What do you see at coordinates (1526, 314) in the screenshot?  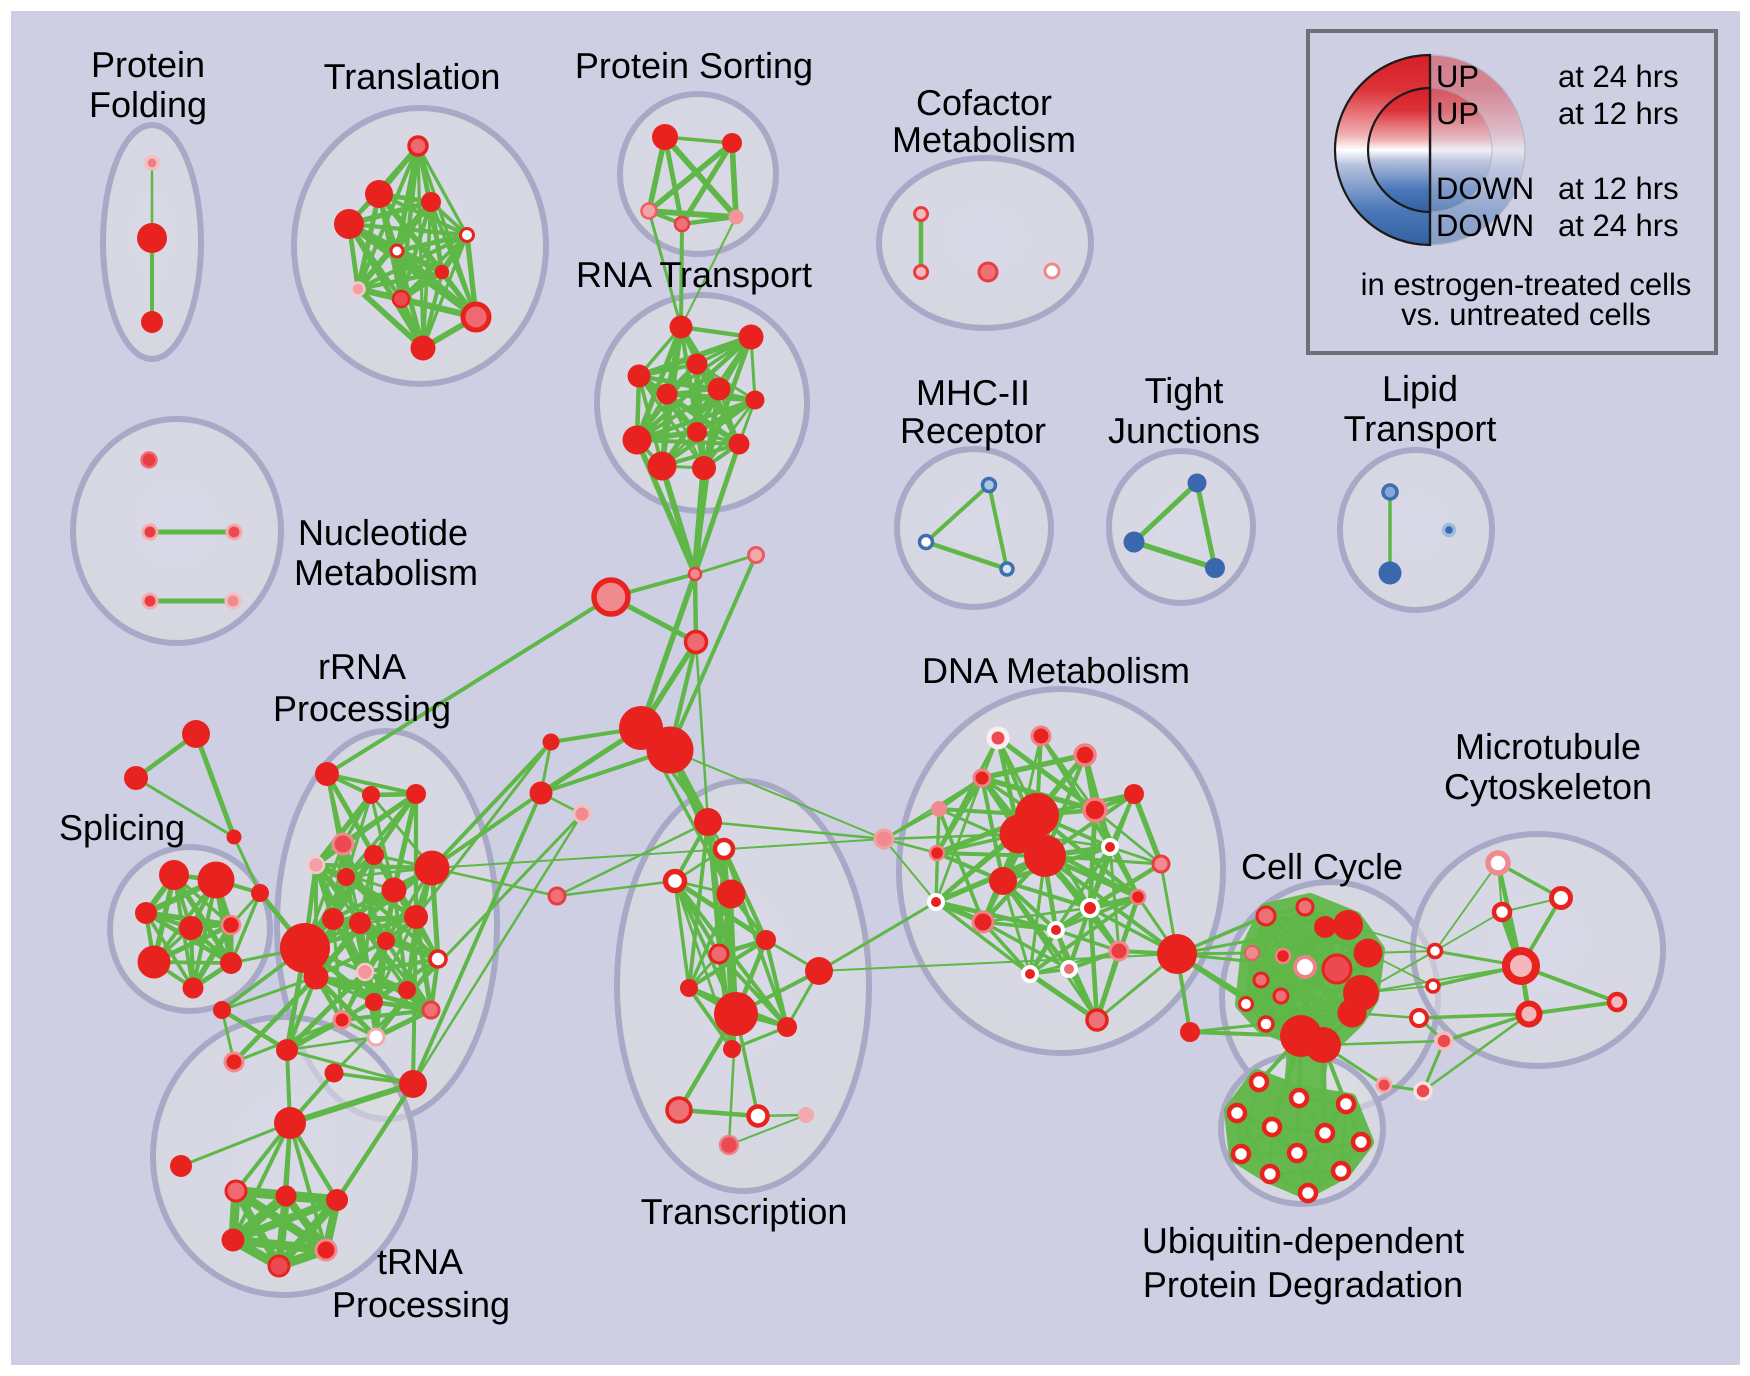 I see `svg-text: vs. untreated cells` at bounding box center [1526, 314].